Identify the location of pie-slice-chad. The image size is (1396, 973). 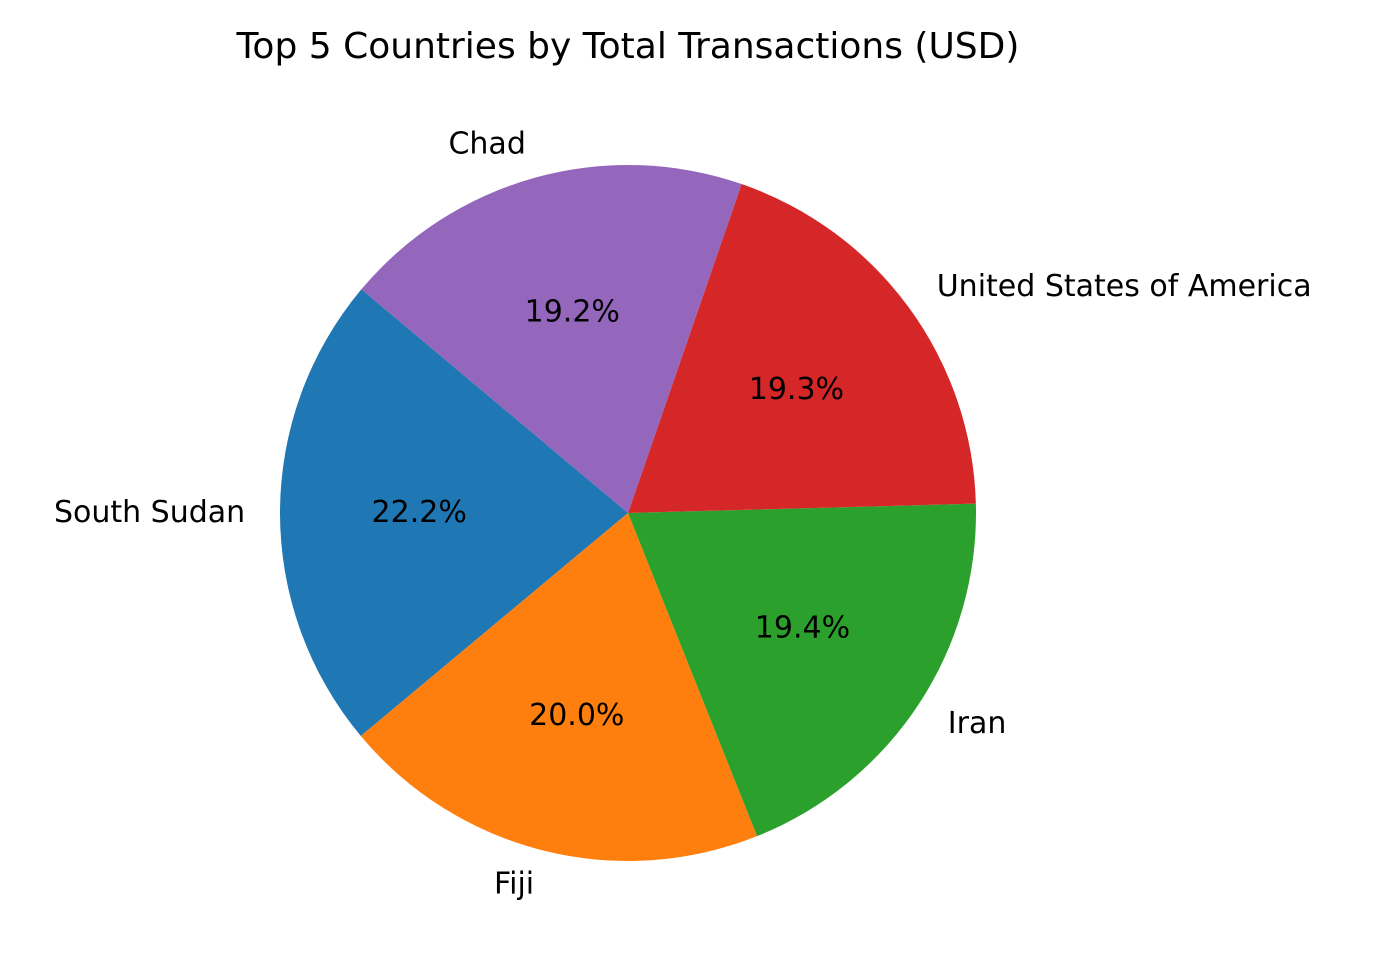
(551, 339).